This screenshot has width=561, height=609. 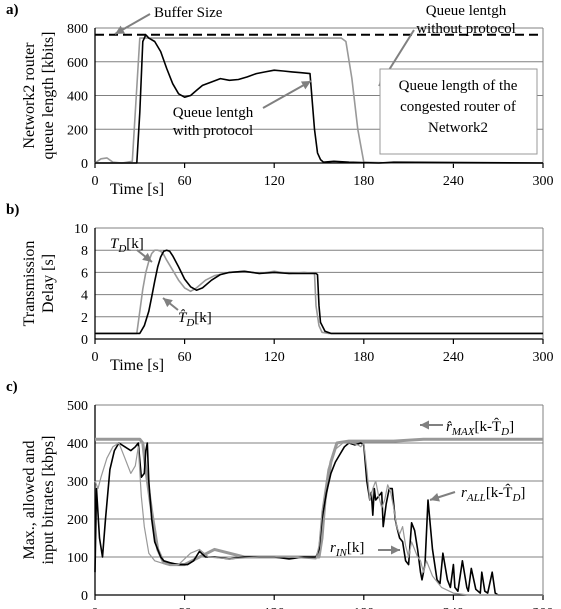 I want to click on panel-label: c), so click(x=12, y=387).